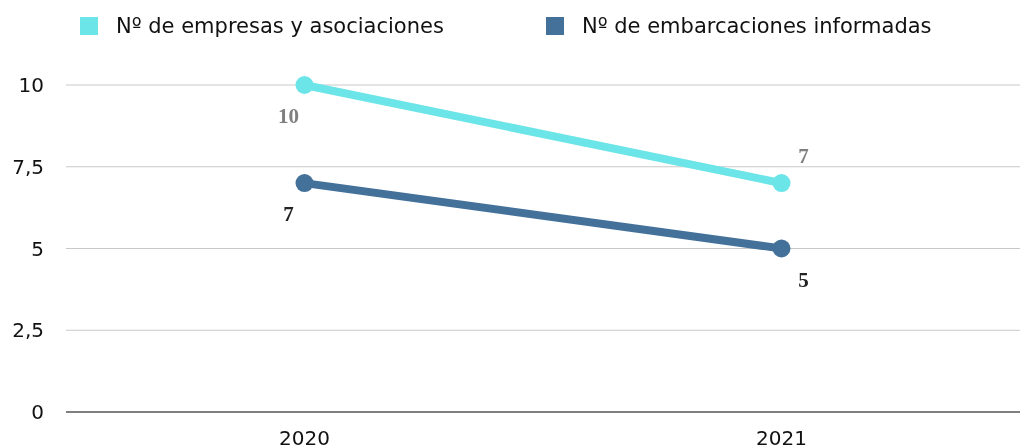  I want to click on x-tick-label: 2021, so click(781, 437).